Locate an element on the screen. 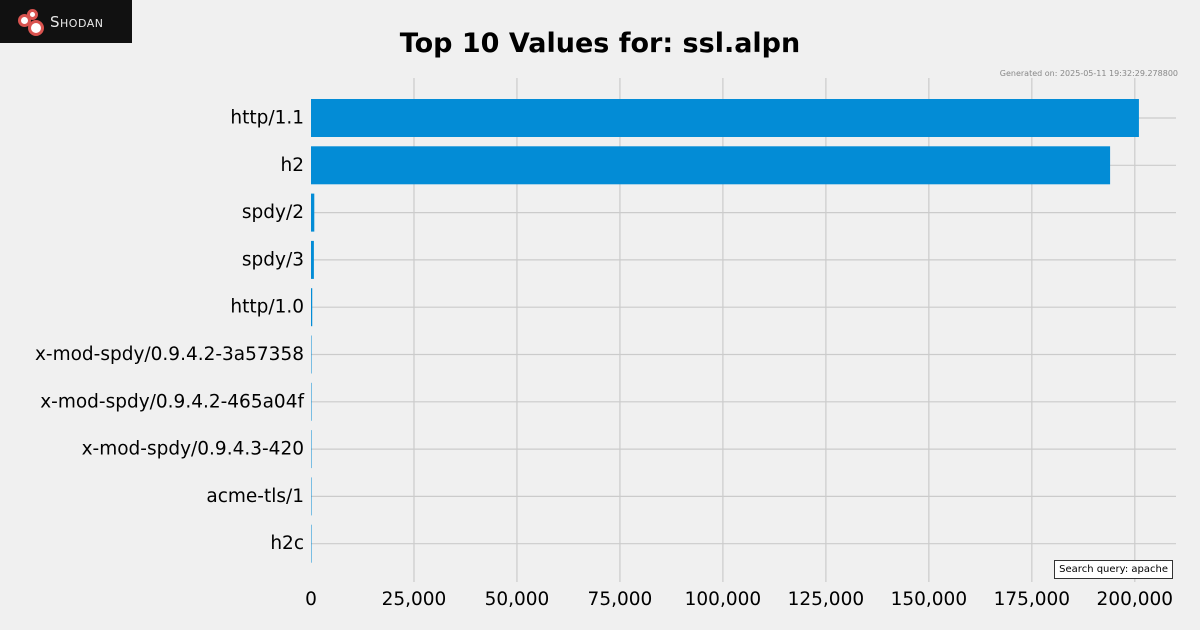  y-tick-label: http/1.0 is located at coordinates (267, 307).